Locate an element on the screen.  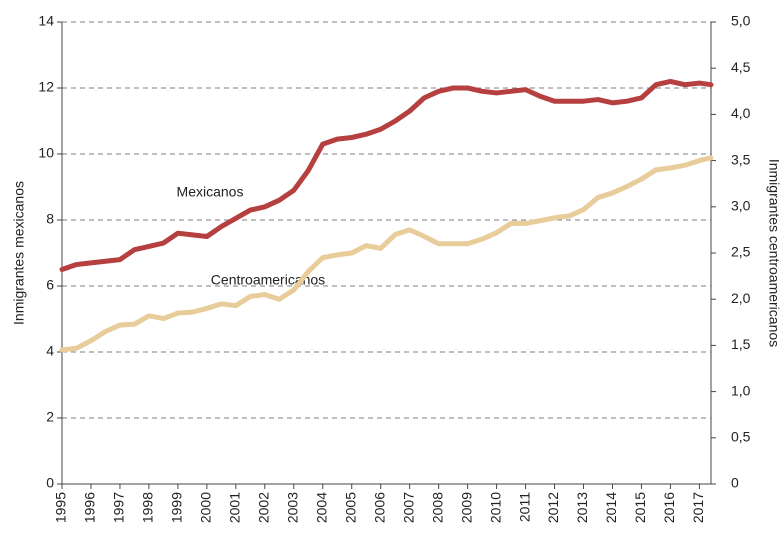
y-tick-label: 12 is located at coordinates (46, 87).